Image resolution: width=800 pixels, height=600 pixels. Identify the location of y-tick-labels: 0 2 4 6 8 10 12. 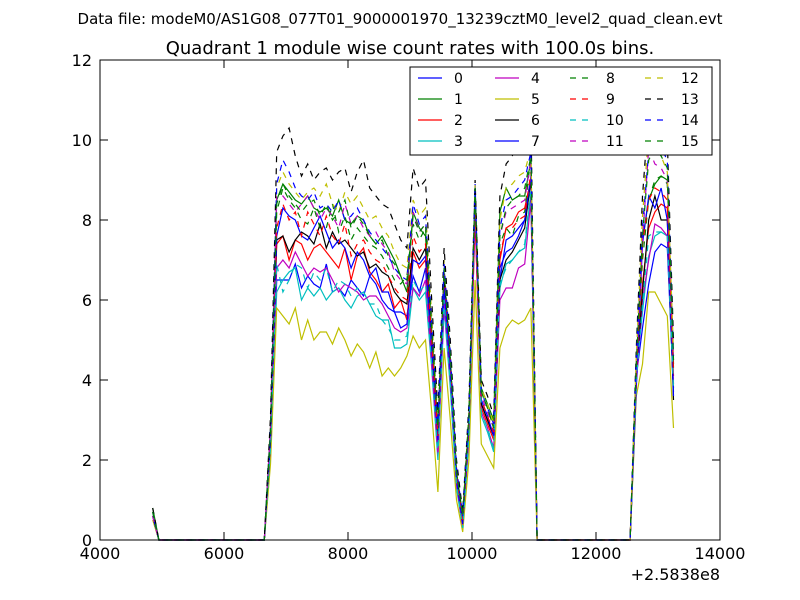
(82, 300).